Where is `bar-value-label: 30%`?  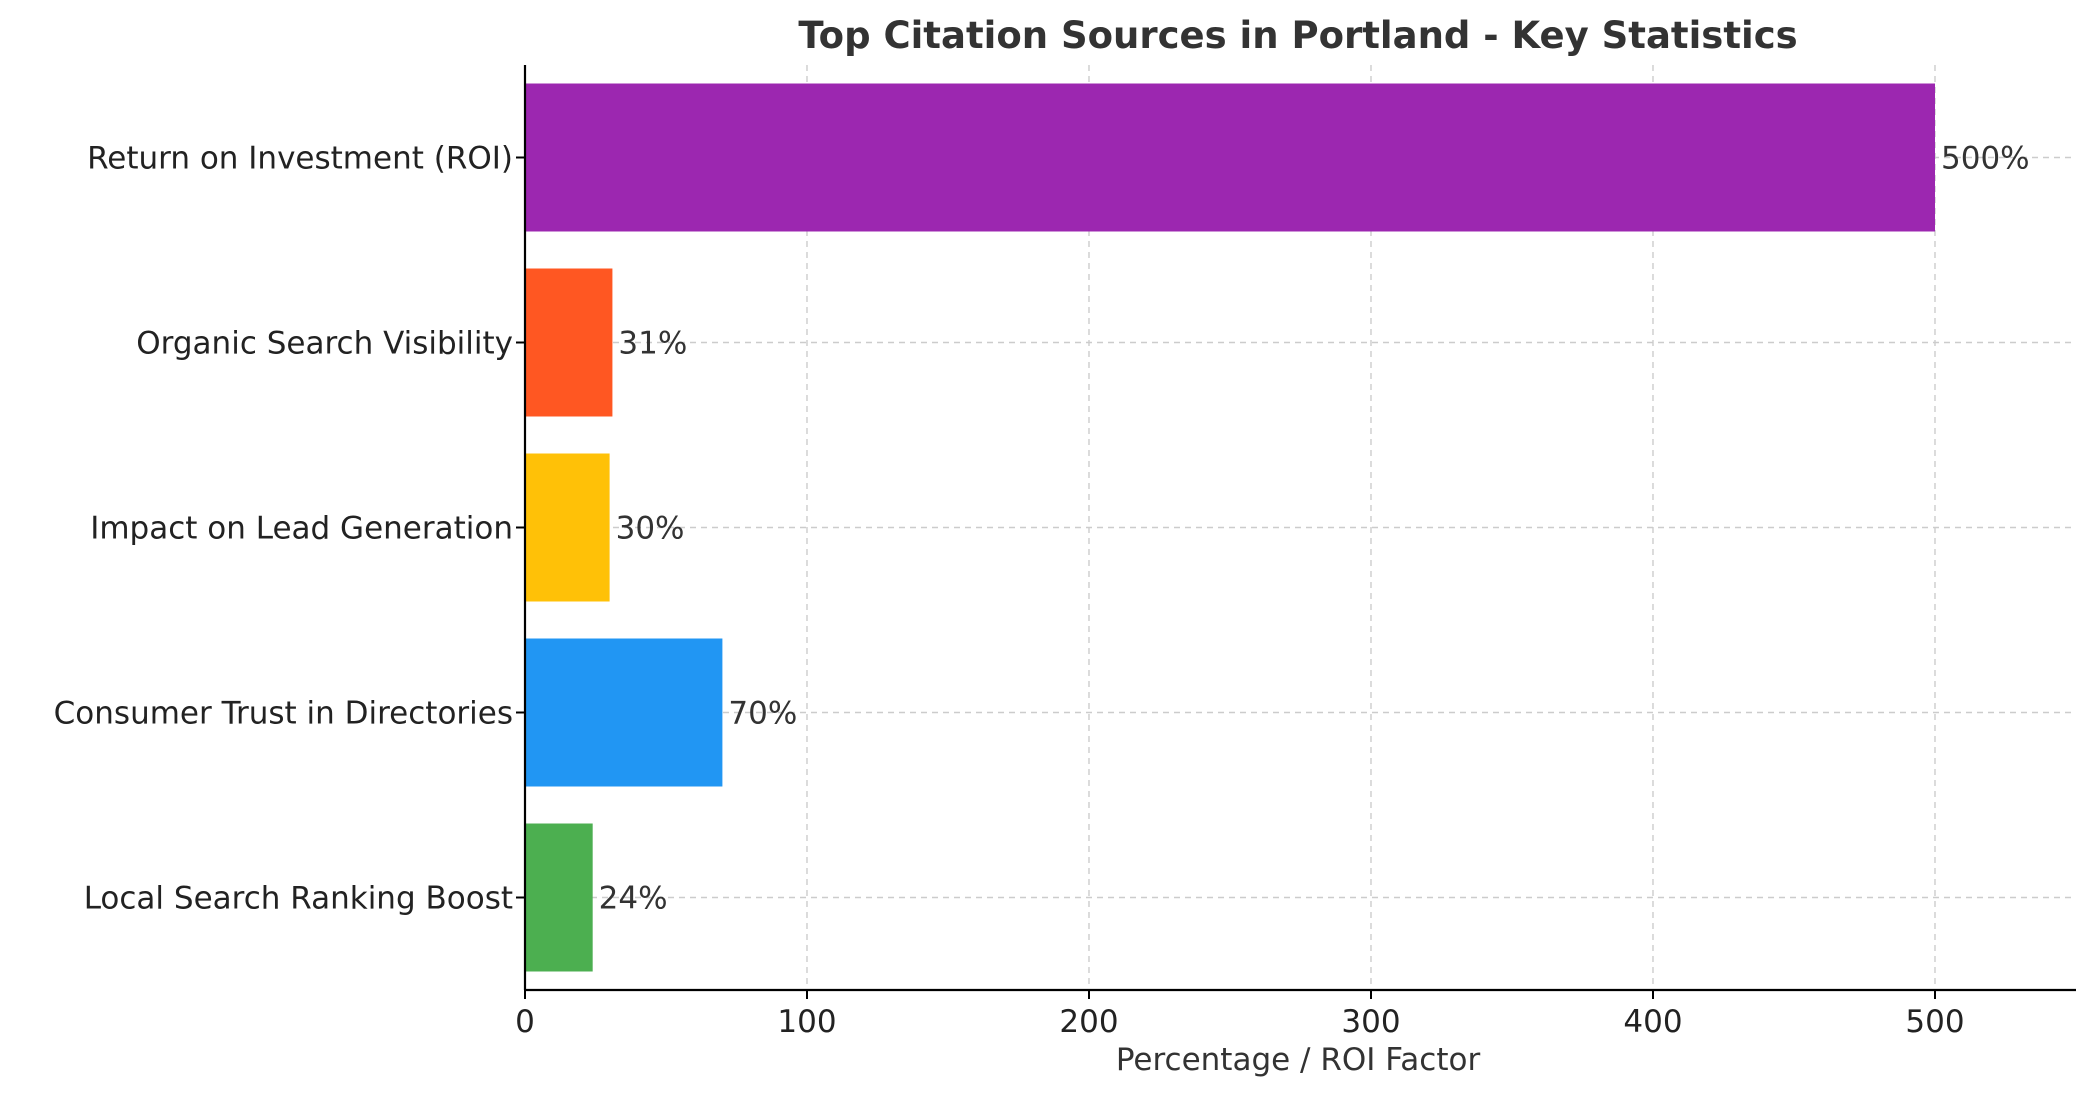 bar-value-label: 30% is located at coordinates (650, 529).